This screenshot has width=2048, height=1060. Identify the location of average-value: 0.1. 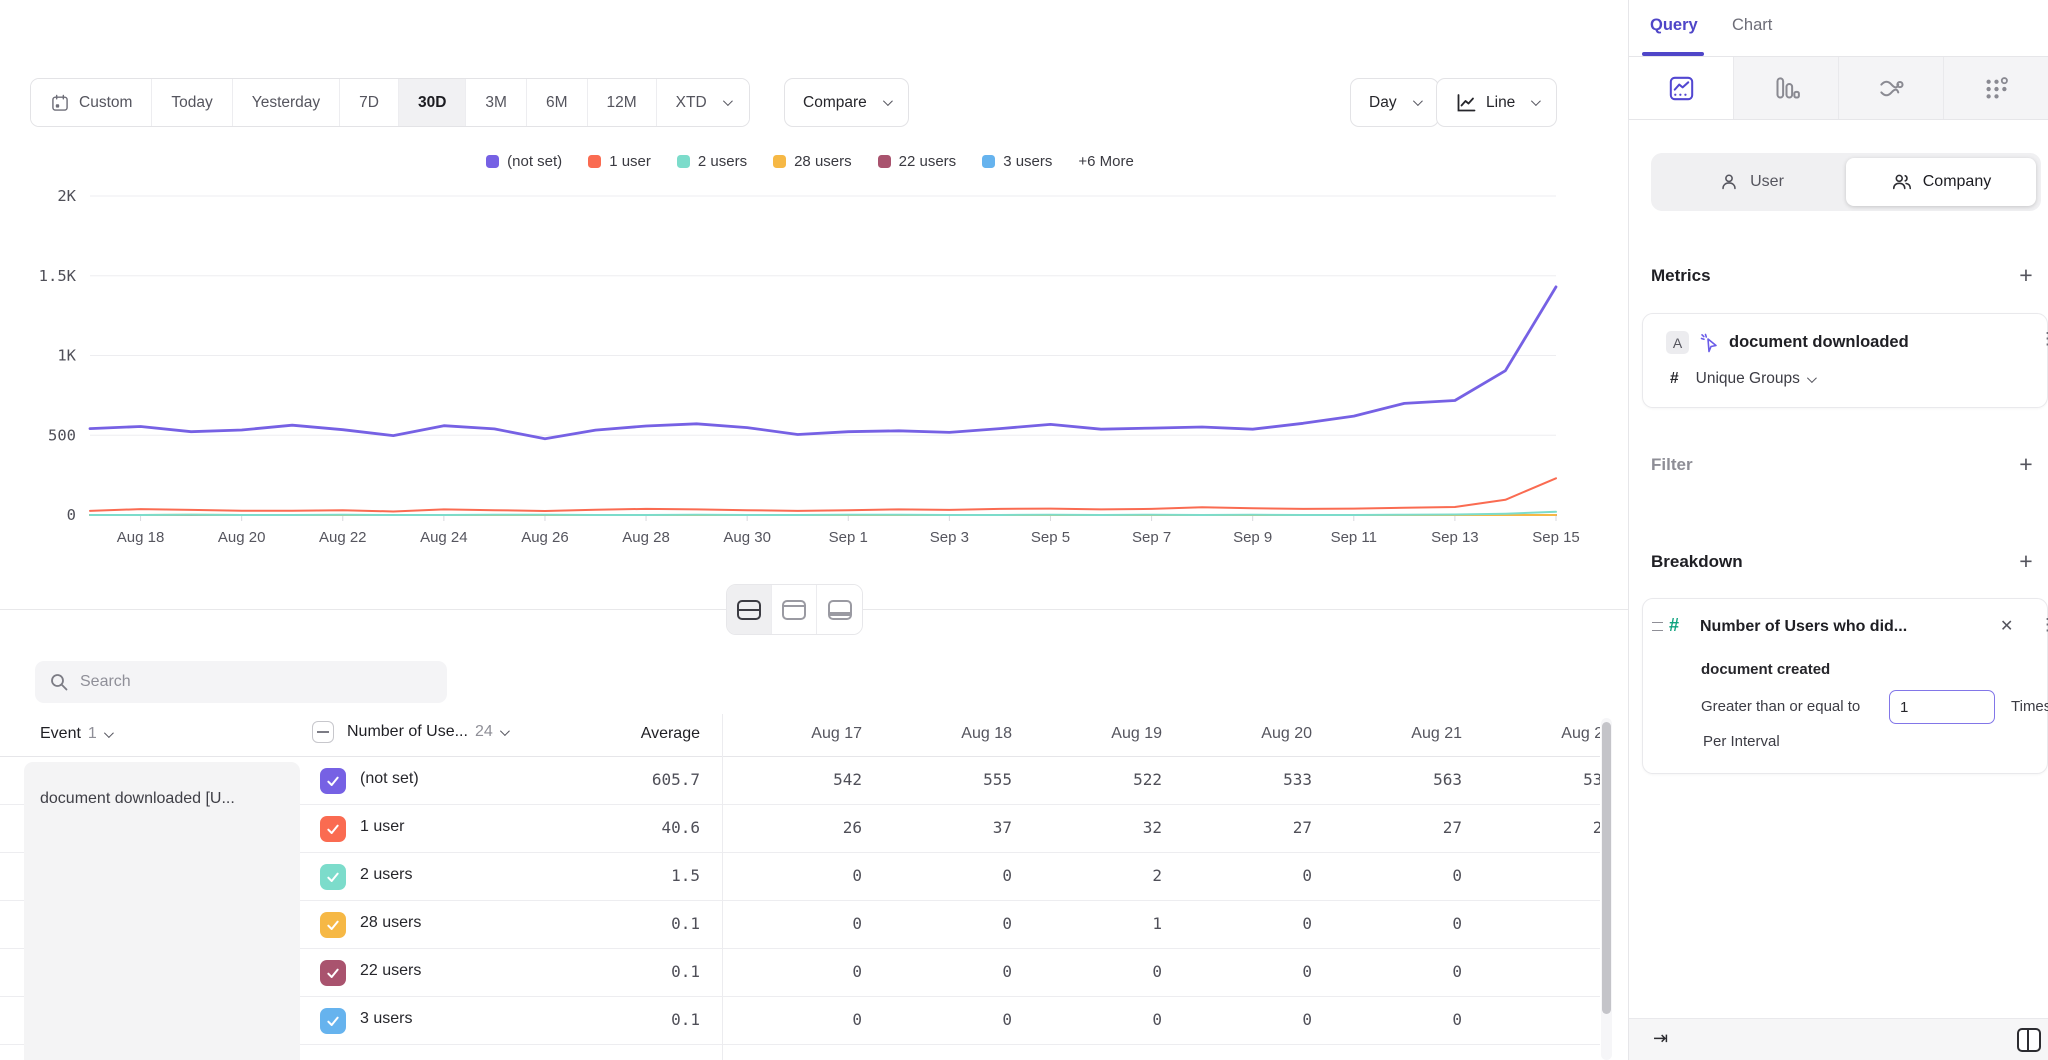
(685, 923).